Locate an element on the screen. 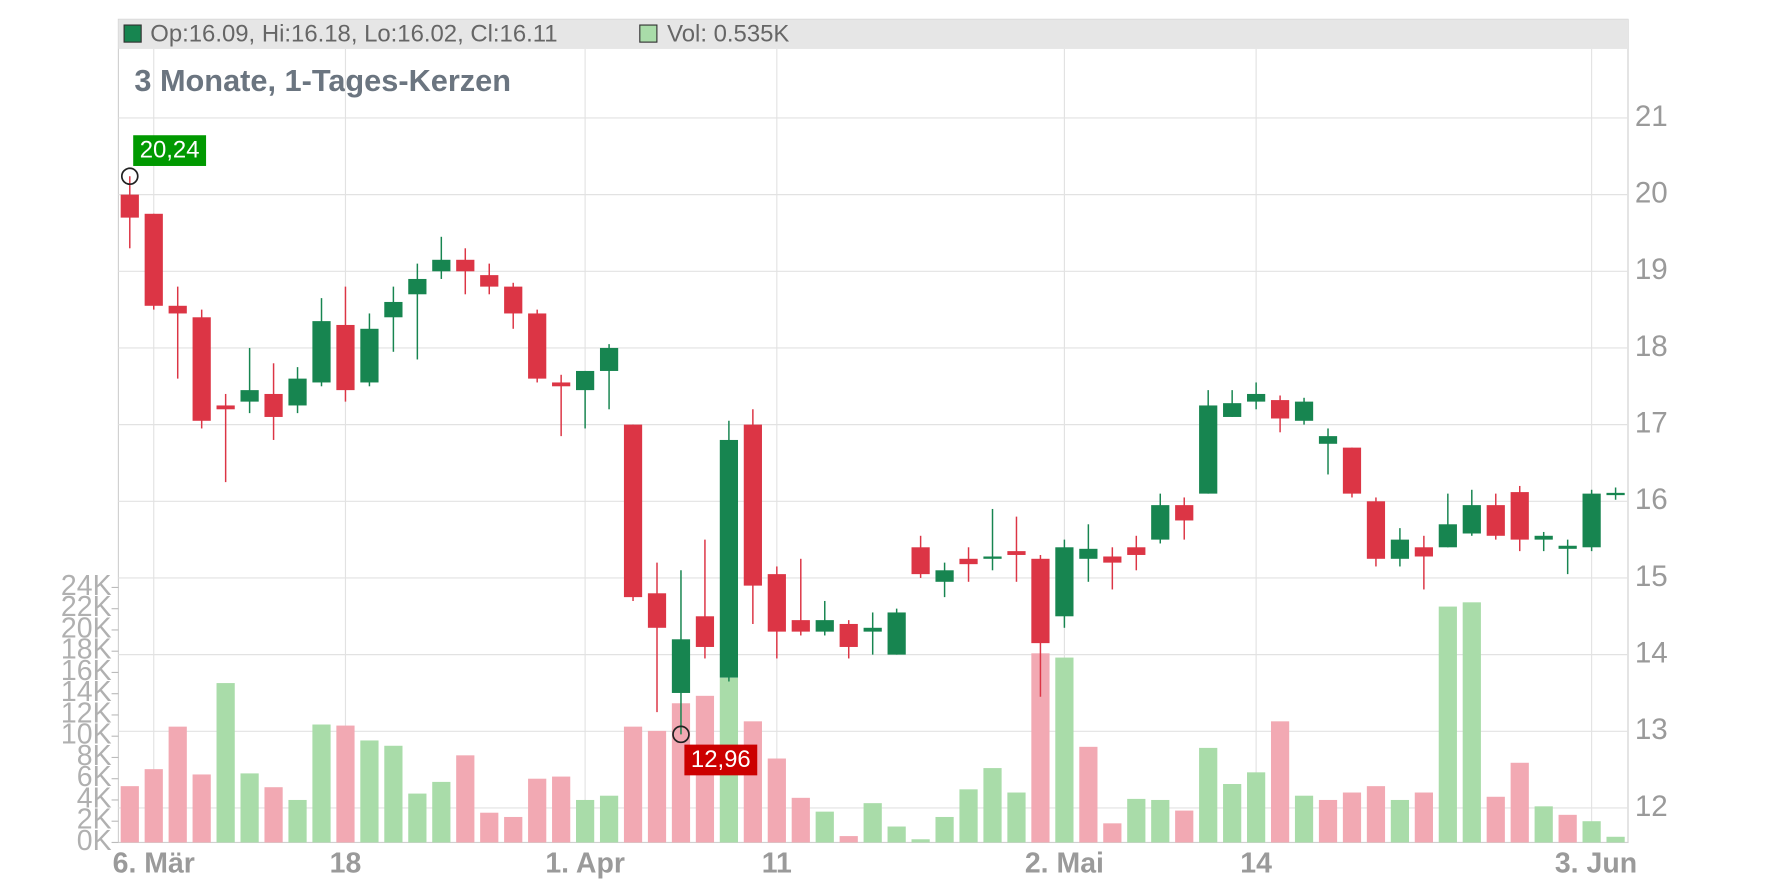 This screenshot has width=1776, height=888. y2-tick-label: 24K is located at coordinates (86, 586).